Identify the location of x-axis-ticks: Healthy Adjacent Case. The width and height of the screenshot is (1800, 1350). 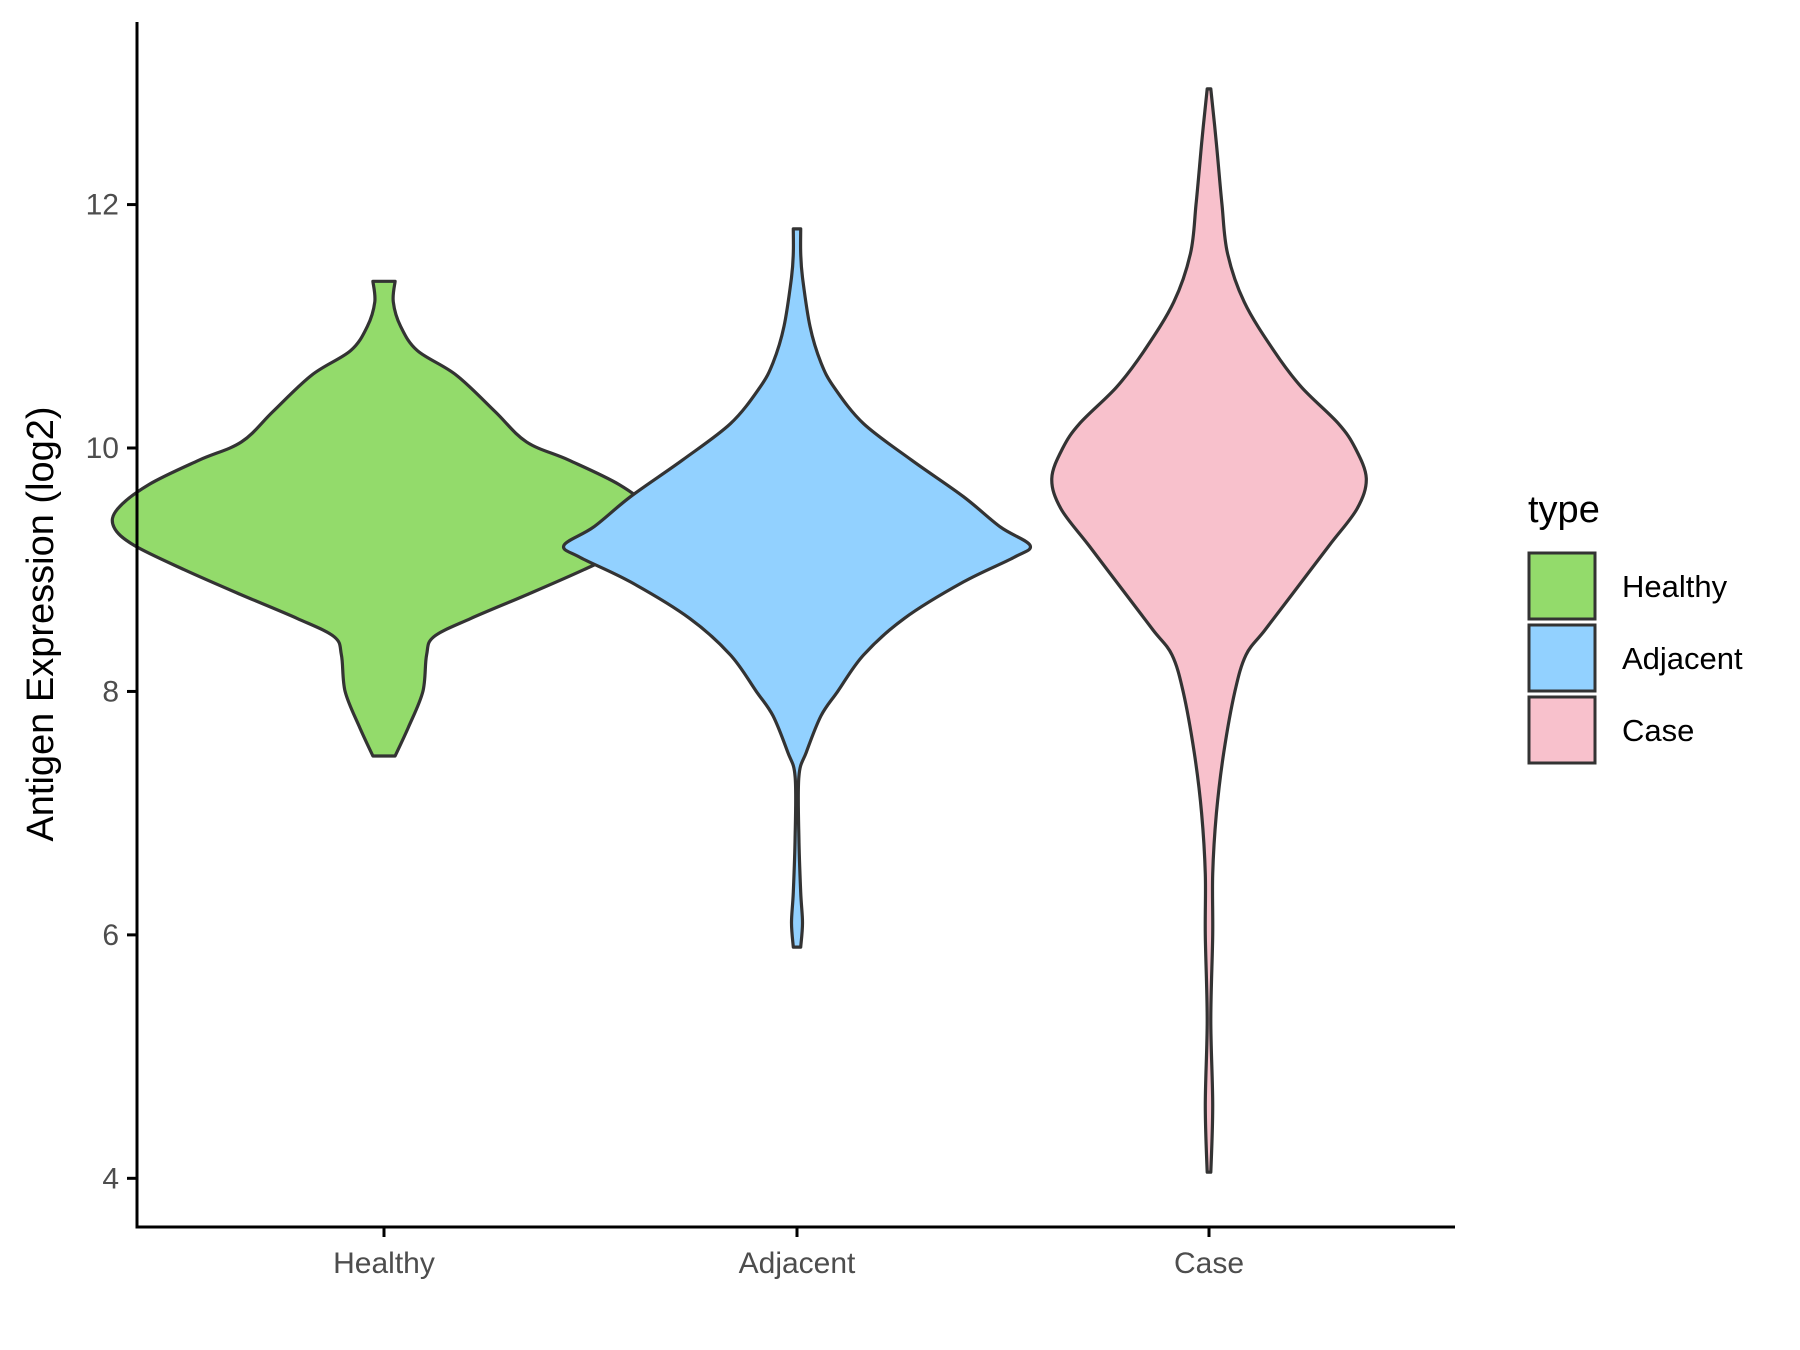
(788, 1253).